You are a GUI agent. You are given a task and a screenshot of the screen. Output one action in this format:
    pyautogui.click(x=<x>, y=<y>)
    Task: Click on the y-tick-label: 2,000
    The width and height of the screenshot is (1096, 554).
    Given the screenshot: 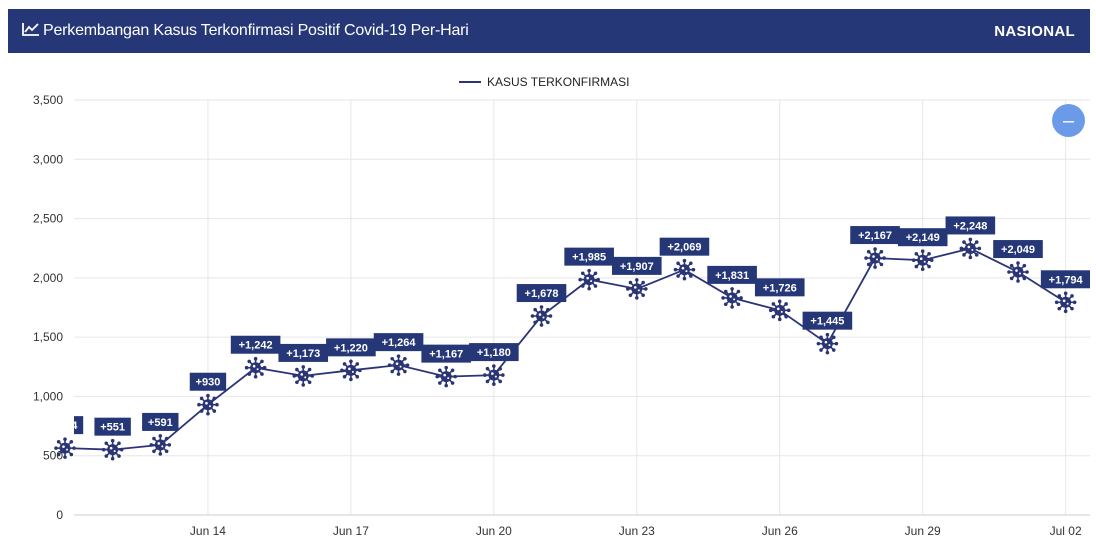 What is the action you would take?
    pyautogui.click(x=48, y=278)
    